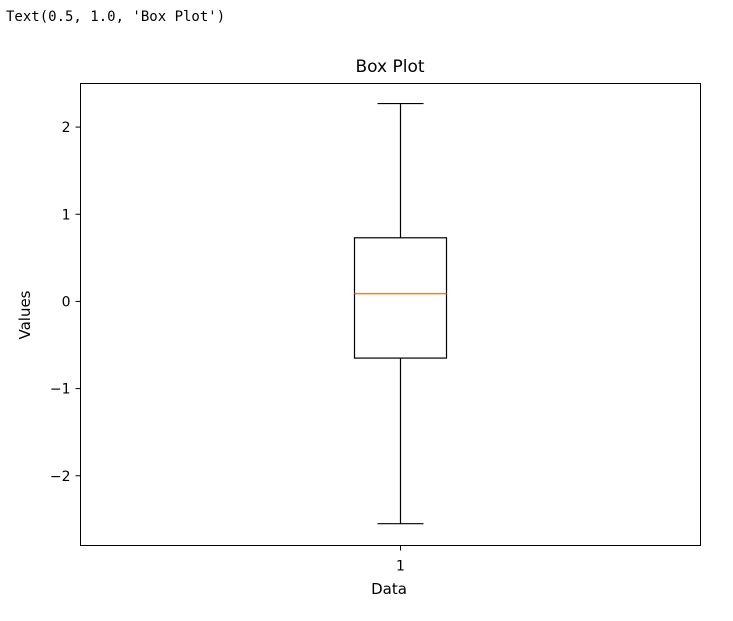  I want to click on iqr-box, so click(400, 298).